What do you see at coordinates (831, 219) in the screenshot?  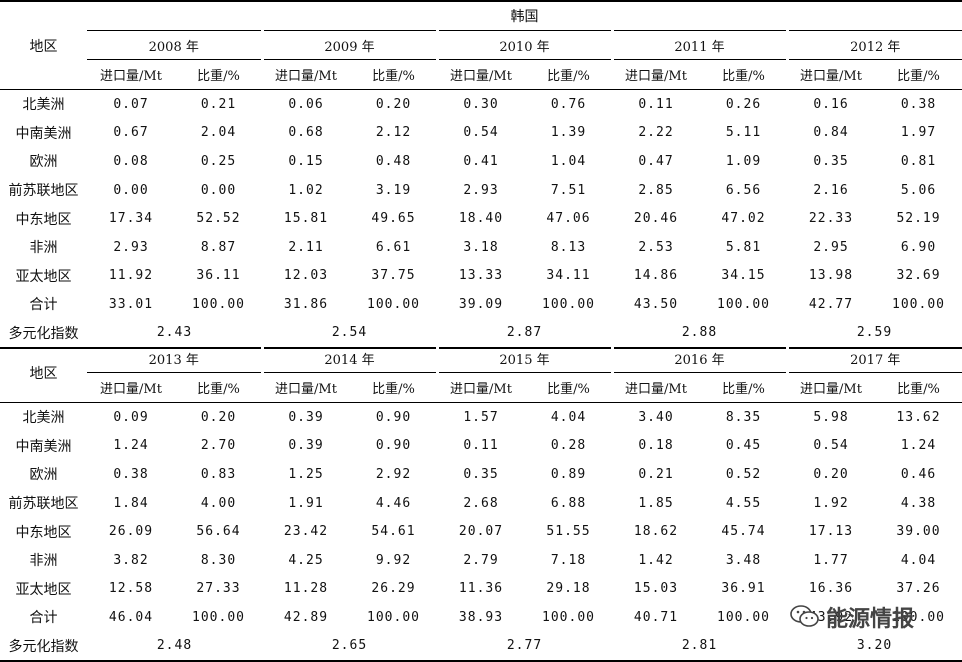 I see `import-cell: 22.33` at bounding box center [831, 219].